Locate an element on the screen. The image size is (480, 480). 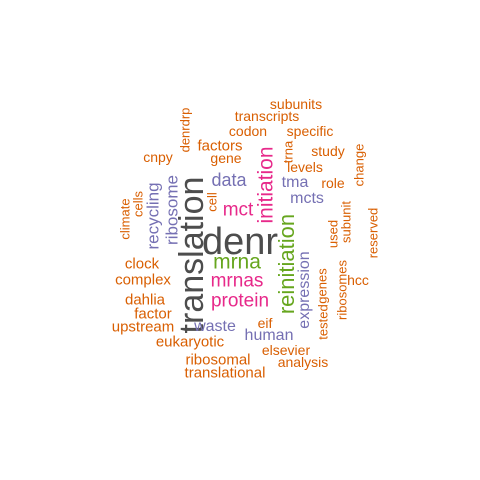
word-gene: gene is located at coordinates (226, 158).